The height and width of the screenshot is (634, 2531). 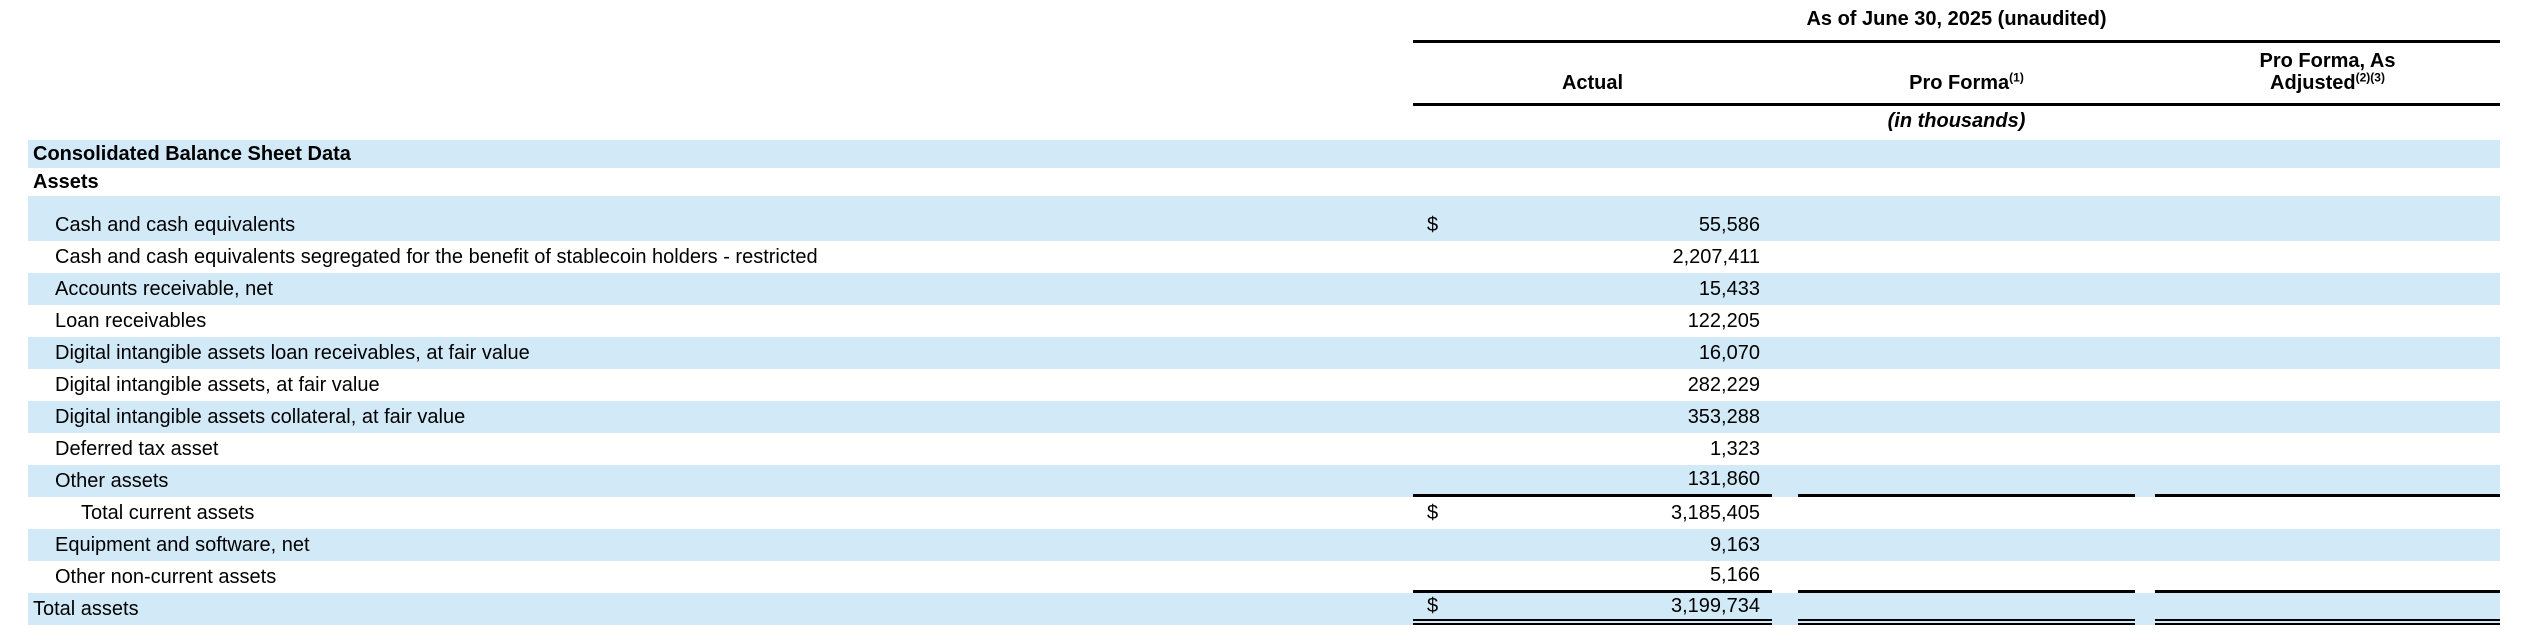 What do you see at coordinates (1592, 545) in the screenshot?
I see `actual-cell: 9,163` at bounding box center [1592, 545].